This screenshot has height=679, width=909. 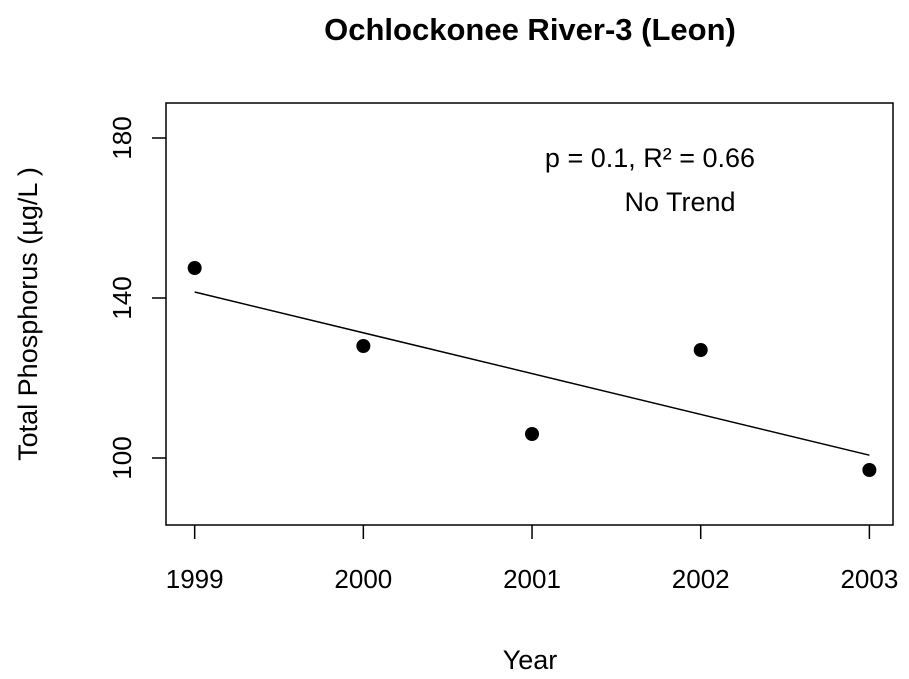 What do you see at coordinates (650, 158) in the screenshot?
I see `annotation: p = 0.1, R² = 0.66` at bounding box center [650, 158].